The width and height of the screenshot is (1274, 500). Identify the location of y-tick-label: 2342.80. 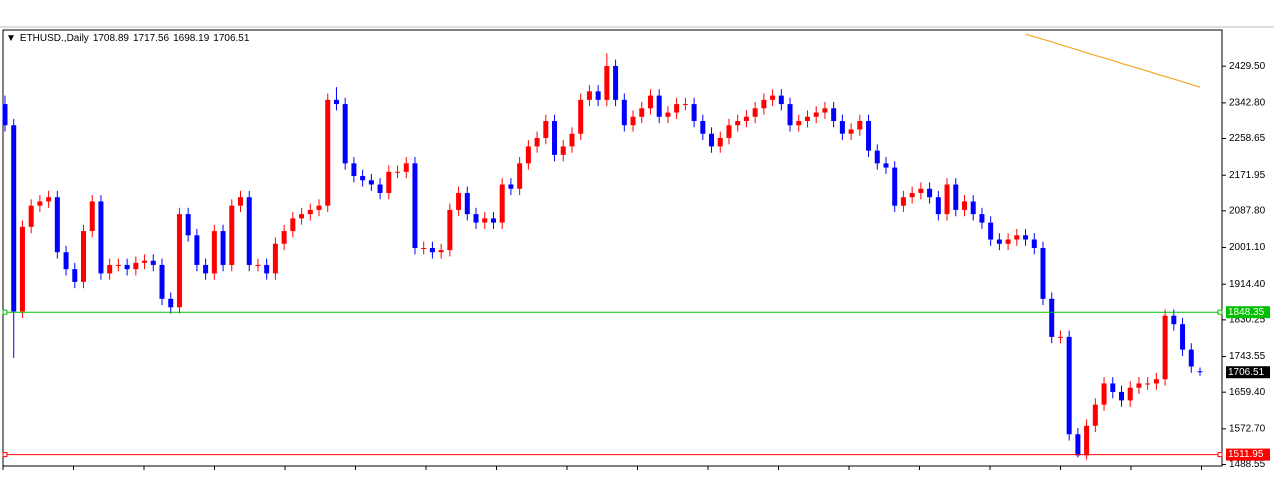
(1247, 103).